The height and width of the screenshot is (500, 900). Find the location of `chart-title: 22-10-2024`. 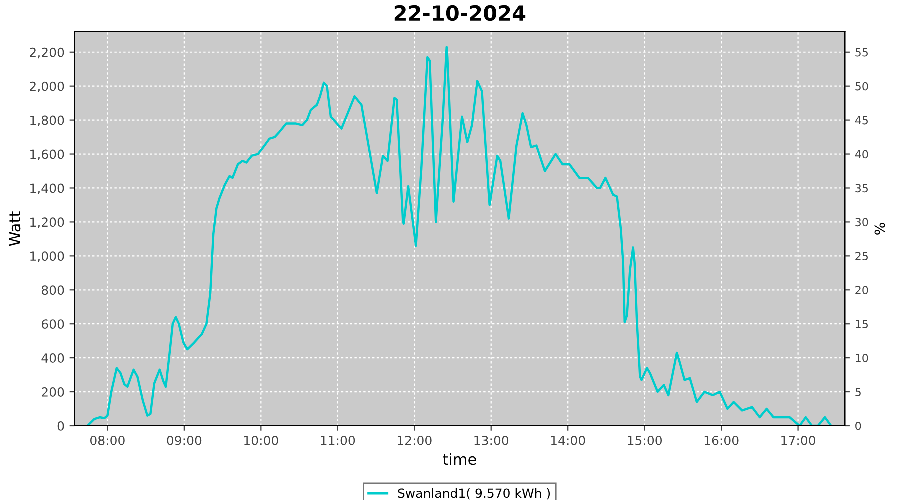

chart-title: 22-10-2024 is located at coordinates (460, 13).